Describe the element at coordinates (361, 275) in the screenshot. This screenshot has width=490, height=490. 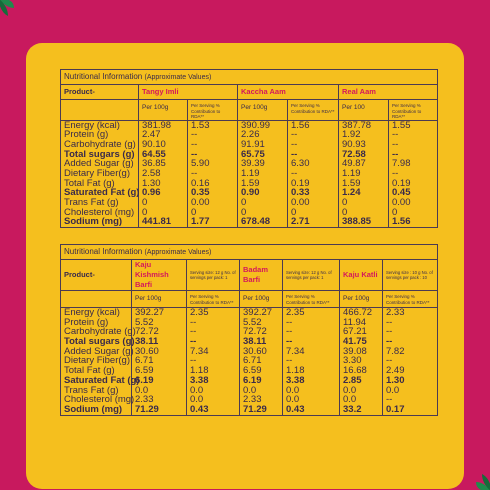
I see `product-name: Kaju Katli` at that location.